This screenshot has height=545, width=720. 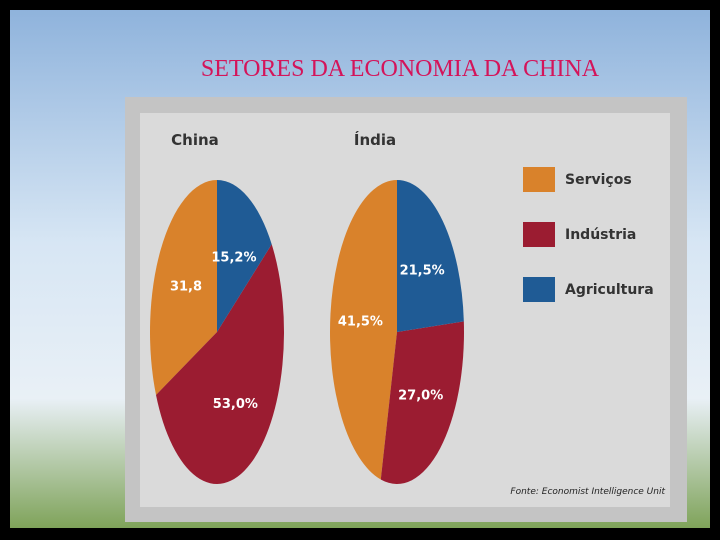 I want to click on slice-label: 53,0%, so click(x=235, y=404).